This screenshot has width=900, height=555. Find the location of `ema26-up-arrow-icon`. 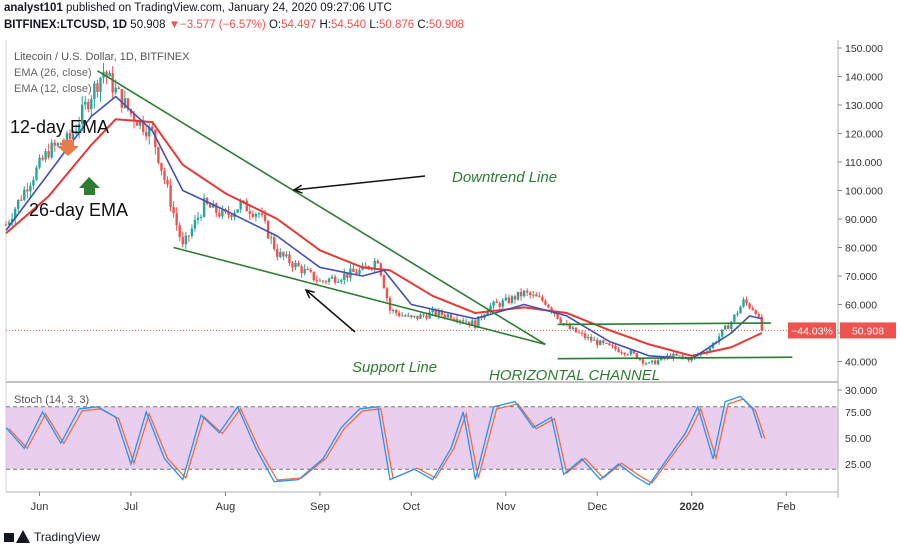

ema26-up-arrow-icon is located at coordinates (89, 186).